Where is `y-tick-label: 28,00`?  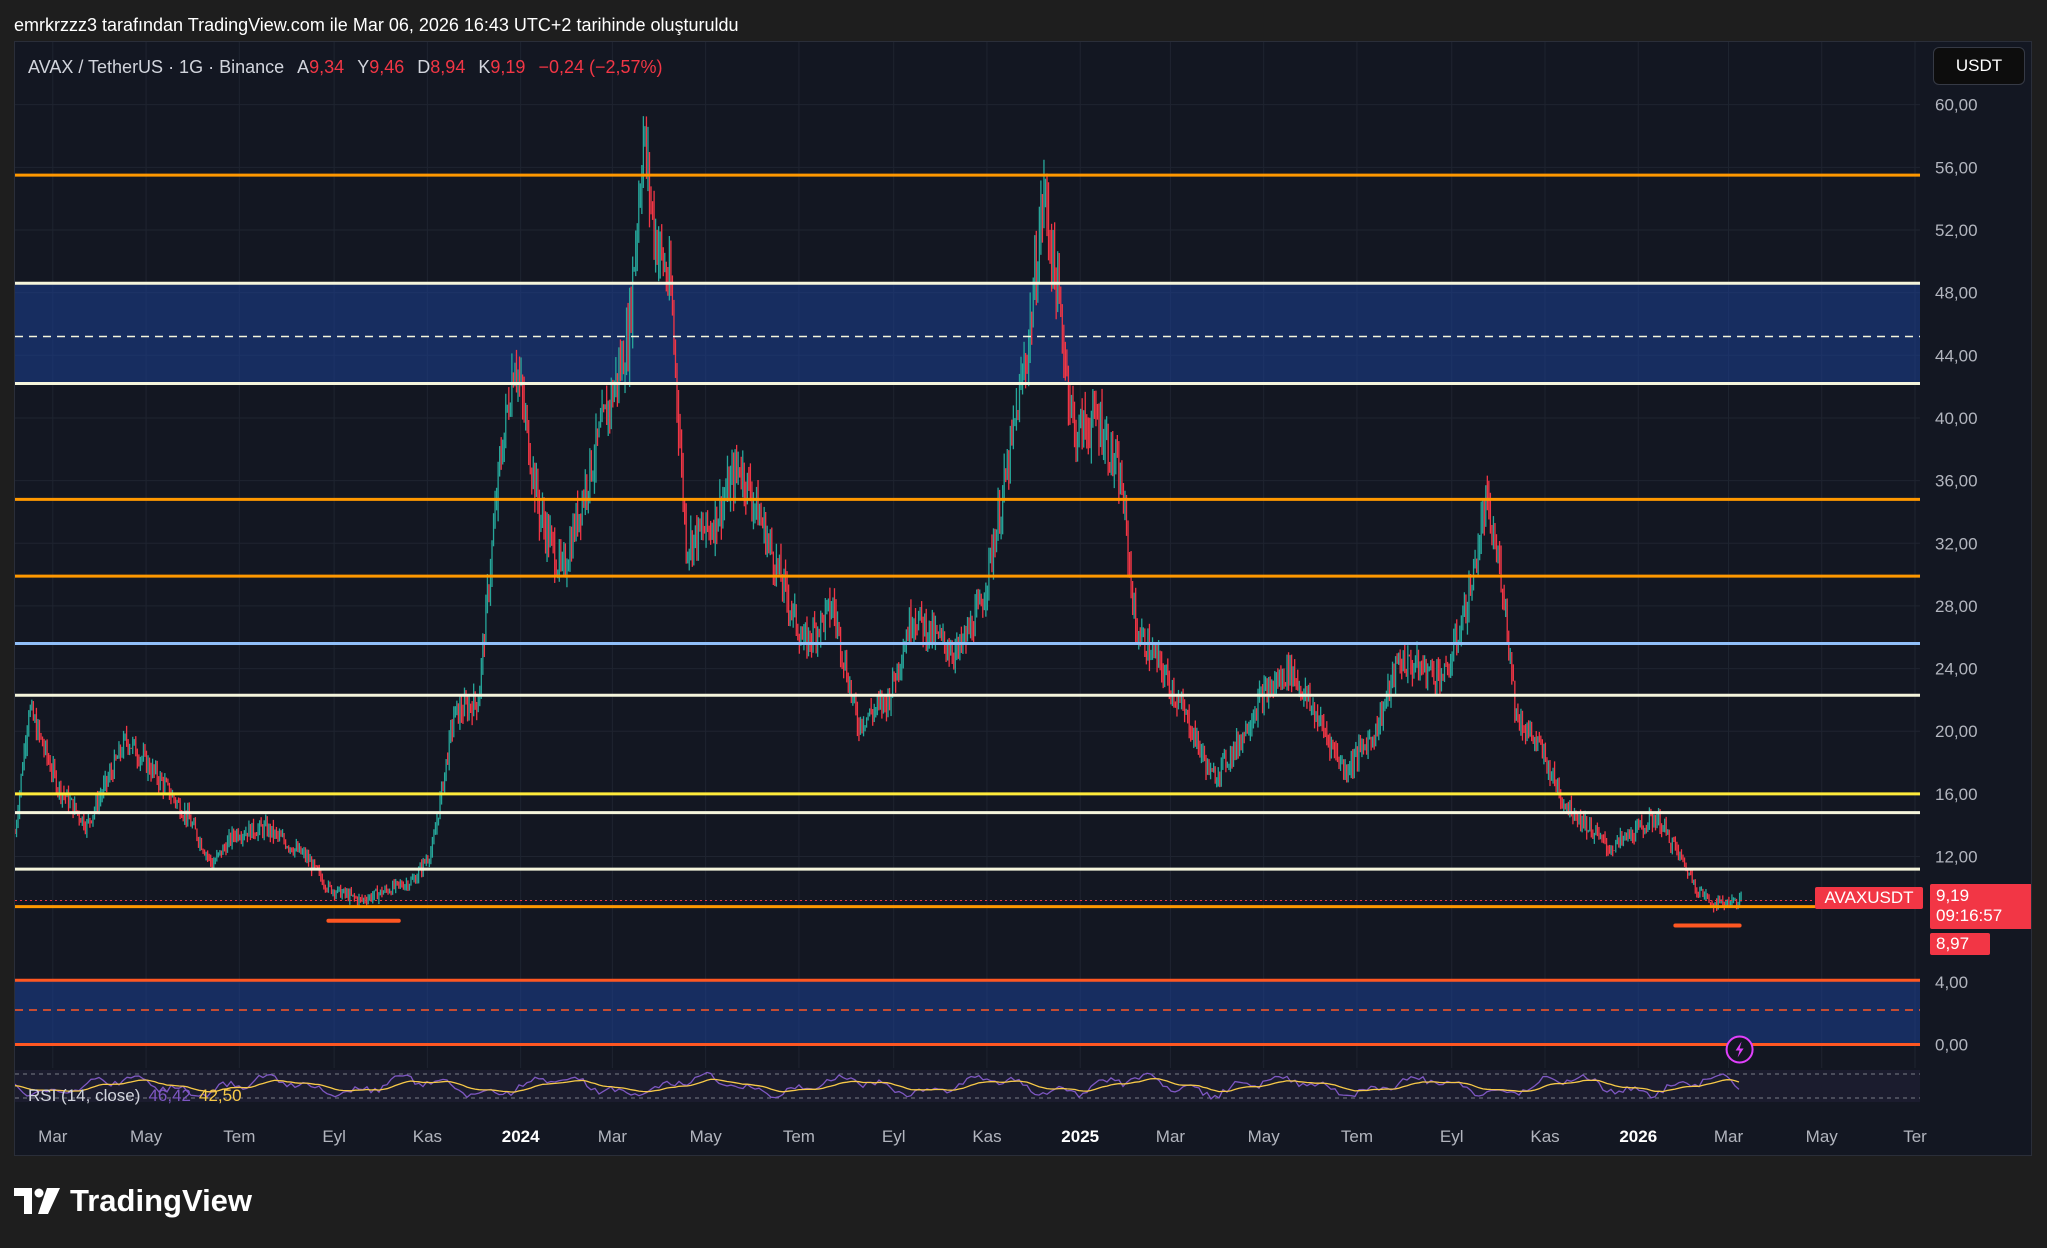
y-tick-label: 28,00 is located at coordinates (1956, 606).